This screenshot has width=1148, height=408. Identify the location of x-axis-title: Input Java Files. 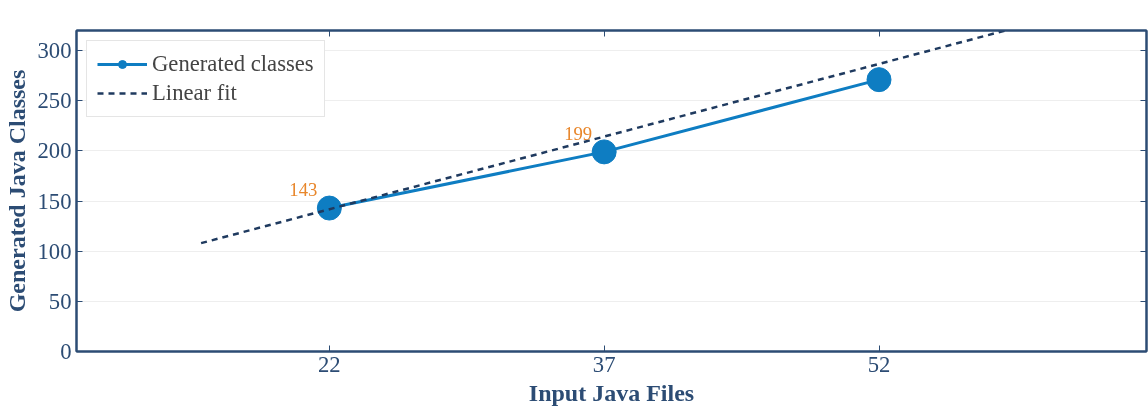
(611, 392).